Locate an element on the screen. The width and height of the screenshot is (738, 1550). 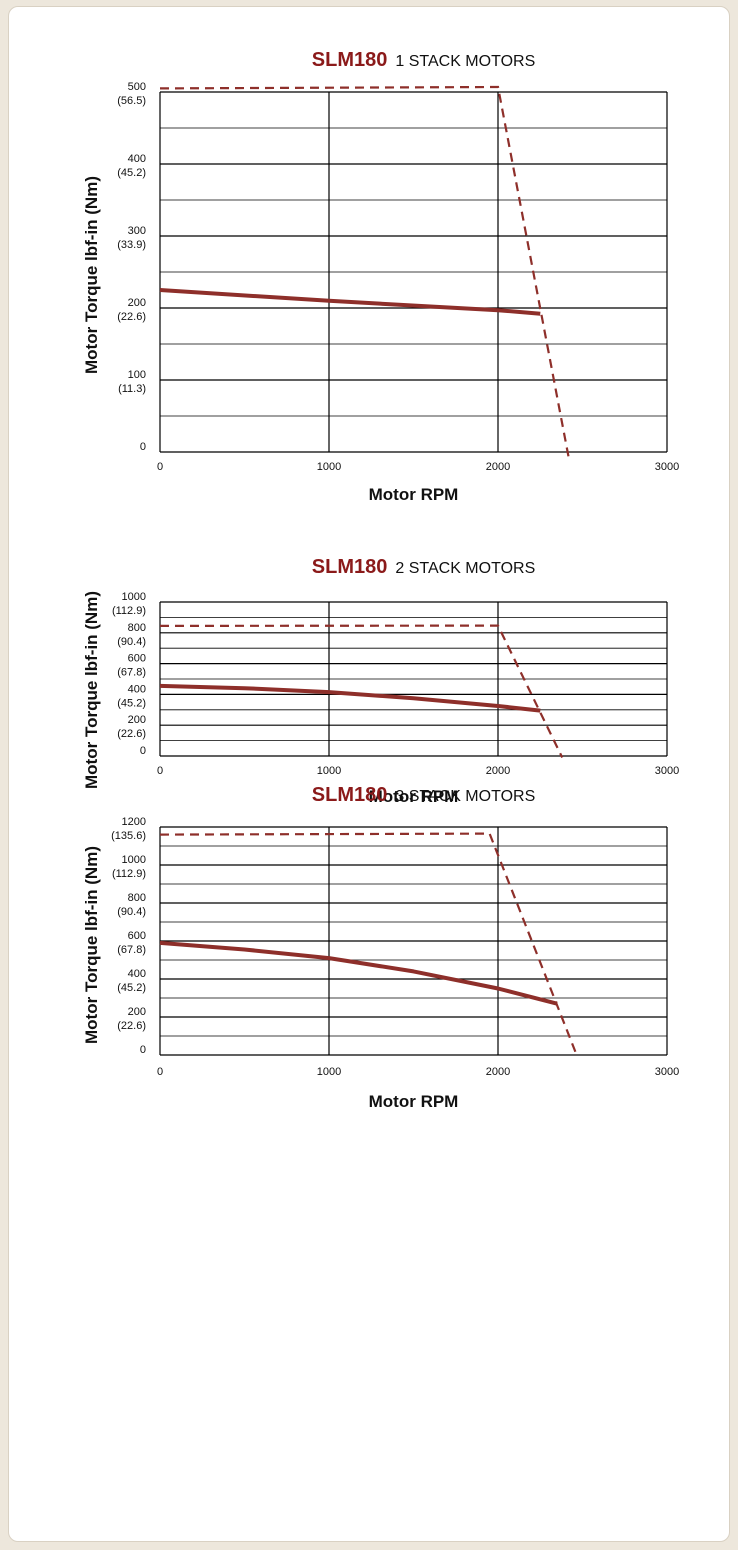
y-tick-label: 300 is located at coordinates (137, 231).